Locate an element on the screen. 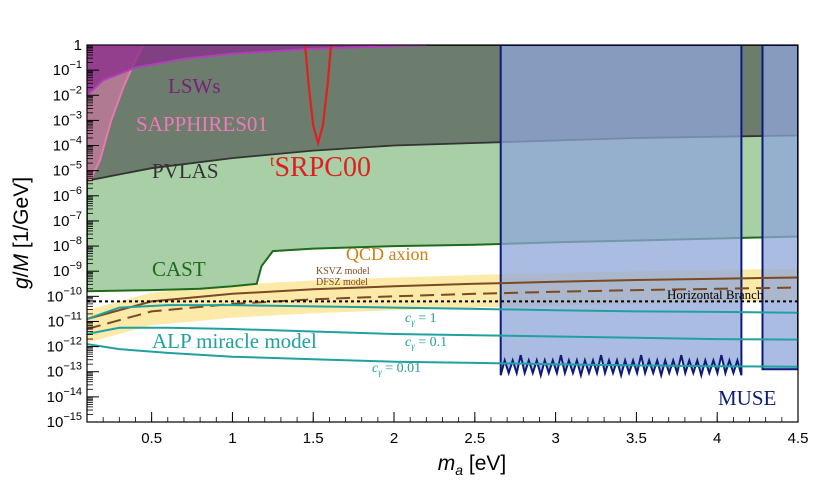 The image size is (830, 485). y-tick-label: 10⁻¹⁰ is located at coordinates (64, 295).